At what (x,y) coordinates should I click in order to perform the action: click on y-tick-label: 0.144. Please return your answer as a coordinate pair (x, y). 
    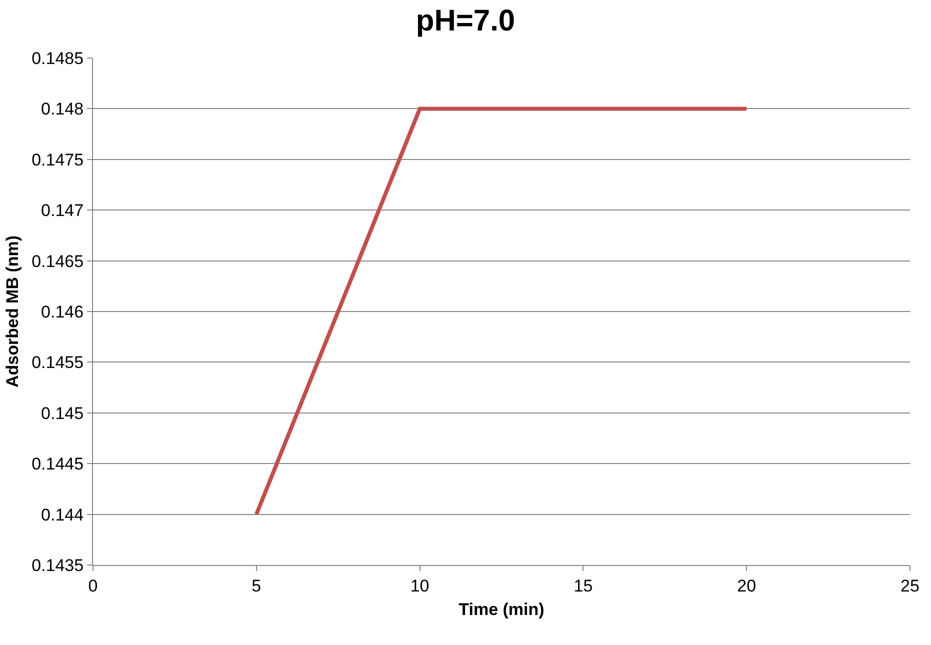
    Looking at the image, I should click on (62, 514).